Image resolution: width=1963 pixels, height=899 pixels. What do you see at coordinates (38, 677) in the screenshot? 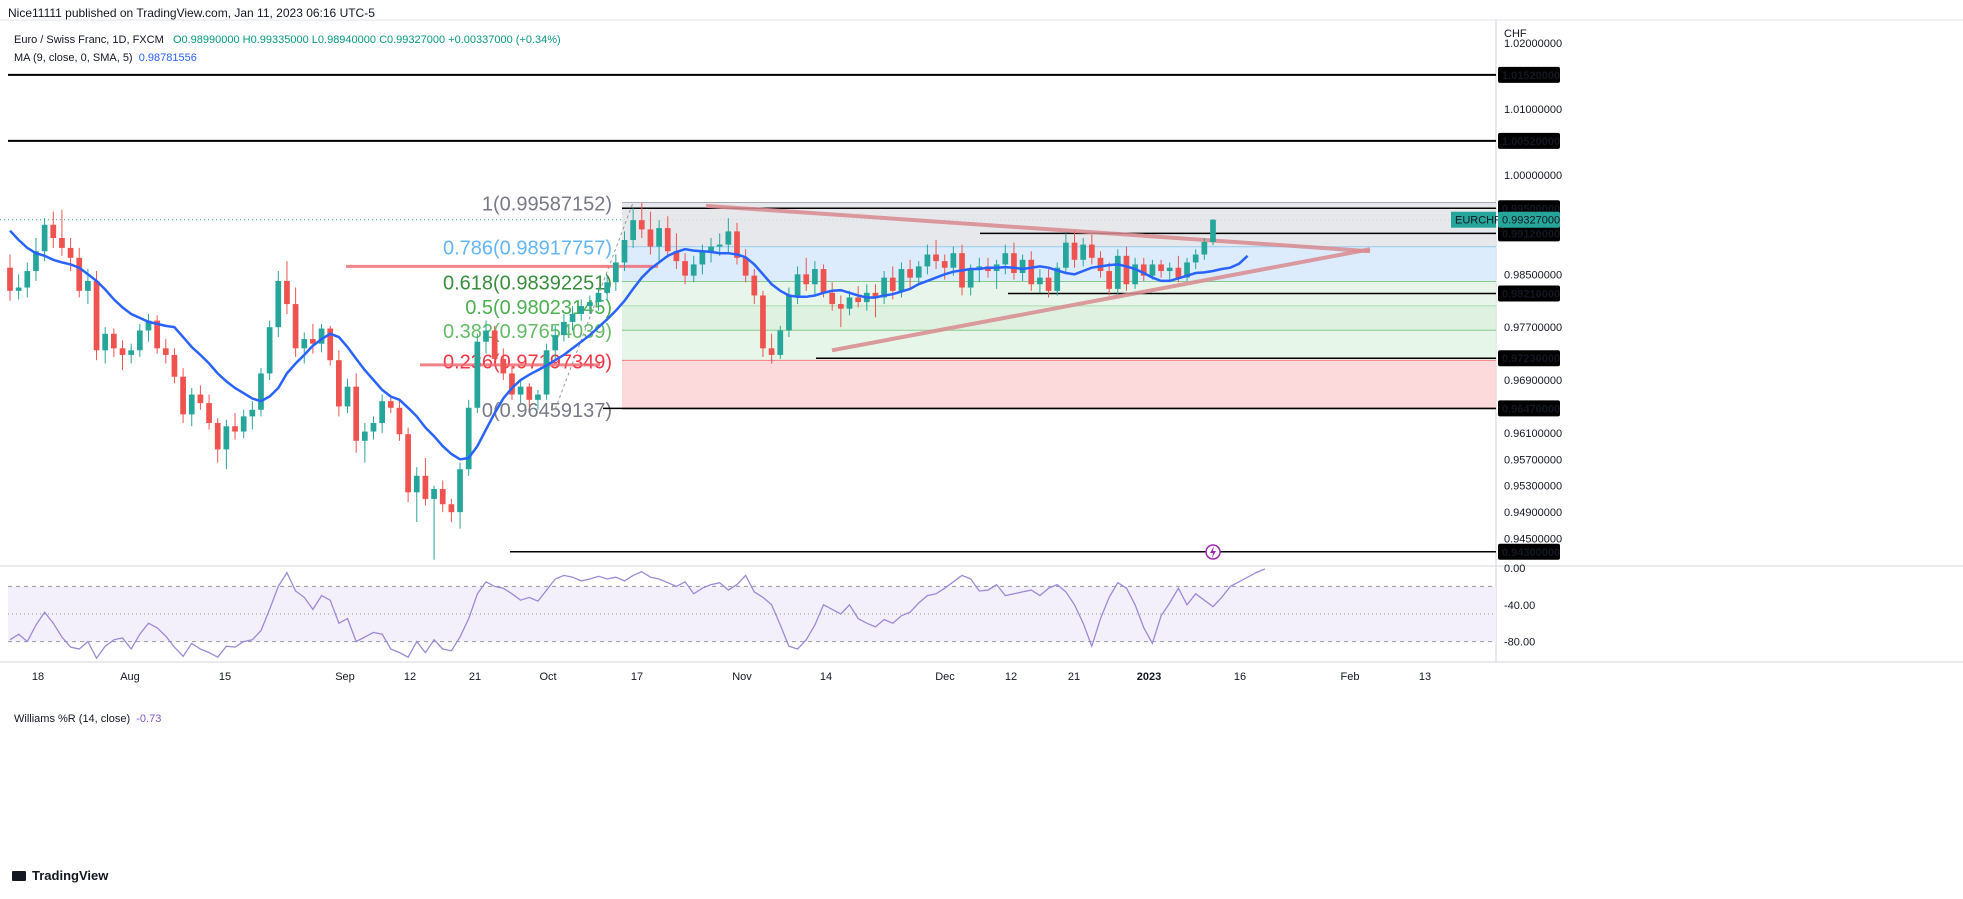
I see `time-tick-label: 18` at bounding box center [38, 677].